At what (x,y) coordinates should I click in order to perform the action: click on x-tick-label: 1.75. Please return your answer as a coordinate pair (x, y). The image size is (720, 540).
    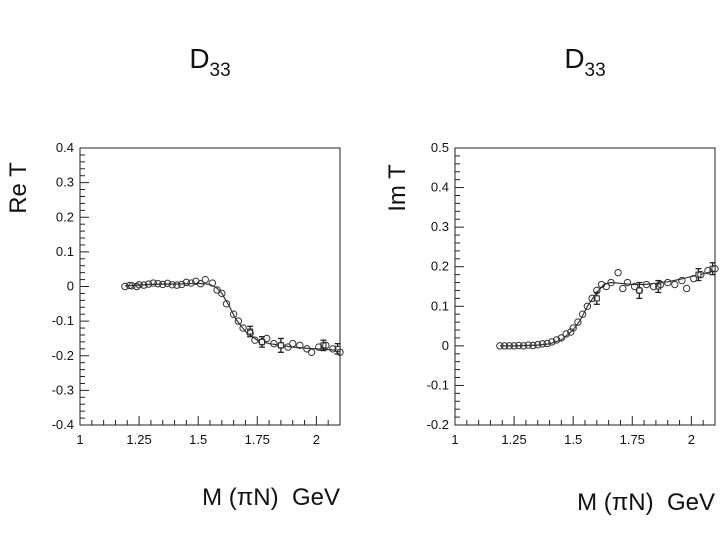
    Looking at the image, I should click on (257, 439).